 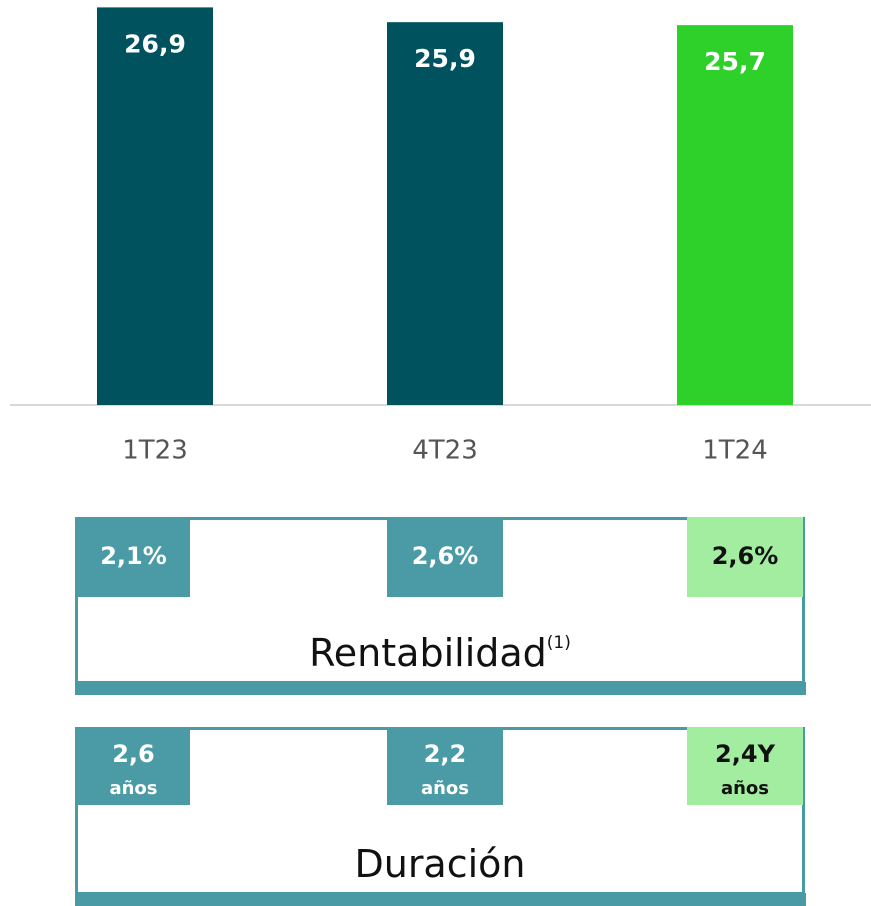 I want to click on x-tick-label: 1T23, so click(x=155, y=451).